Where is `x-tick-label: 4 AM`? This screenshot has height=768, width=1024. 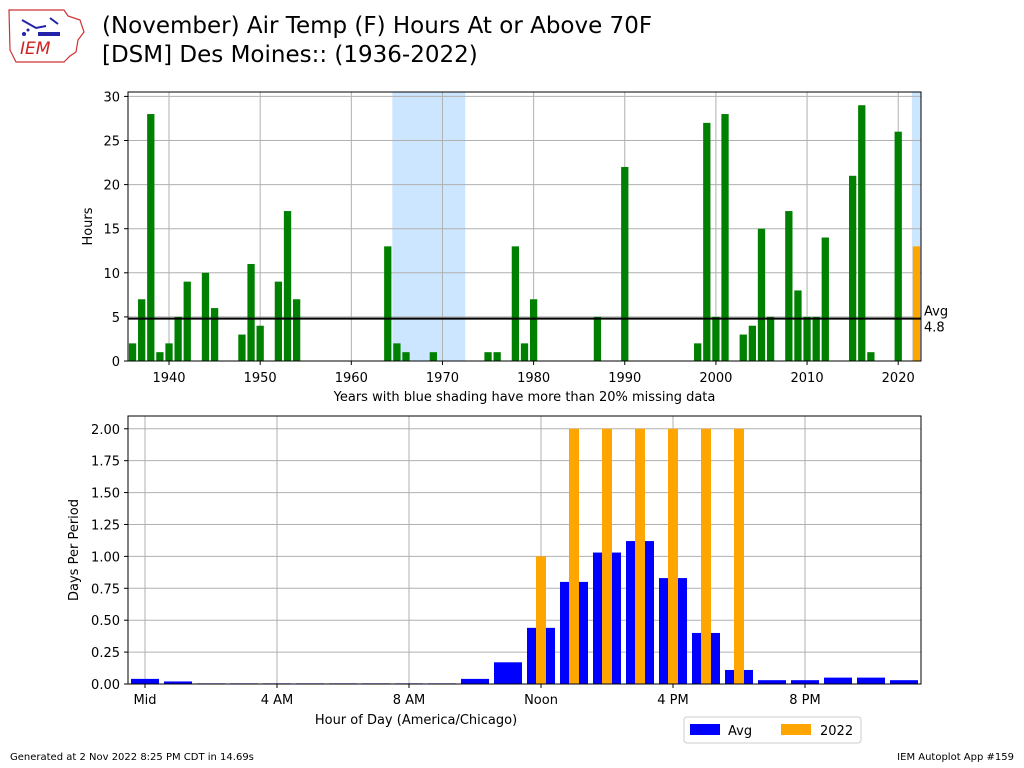 x-tick-label: 4 AM is located at coordinates (277, 700).